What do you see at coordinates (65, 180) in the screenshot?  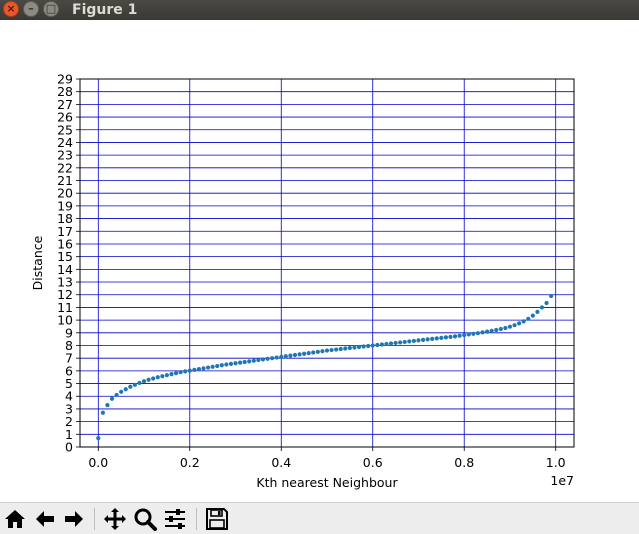 I see `y-tick-label: 21` at bounding box center [65, 180].